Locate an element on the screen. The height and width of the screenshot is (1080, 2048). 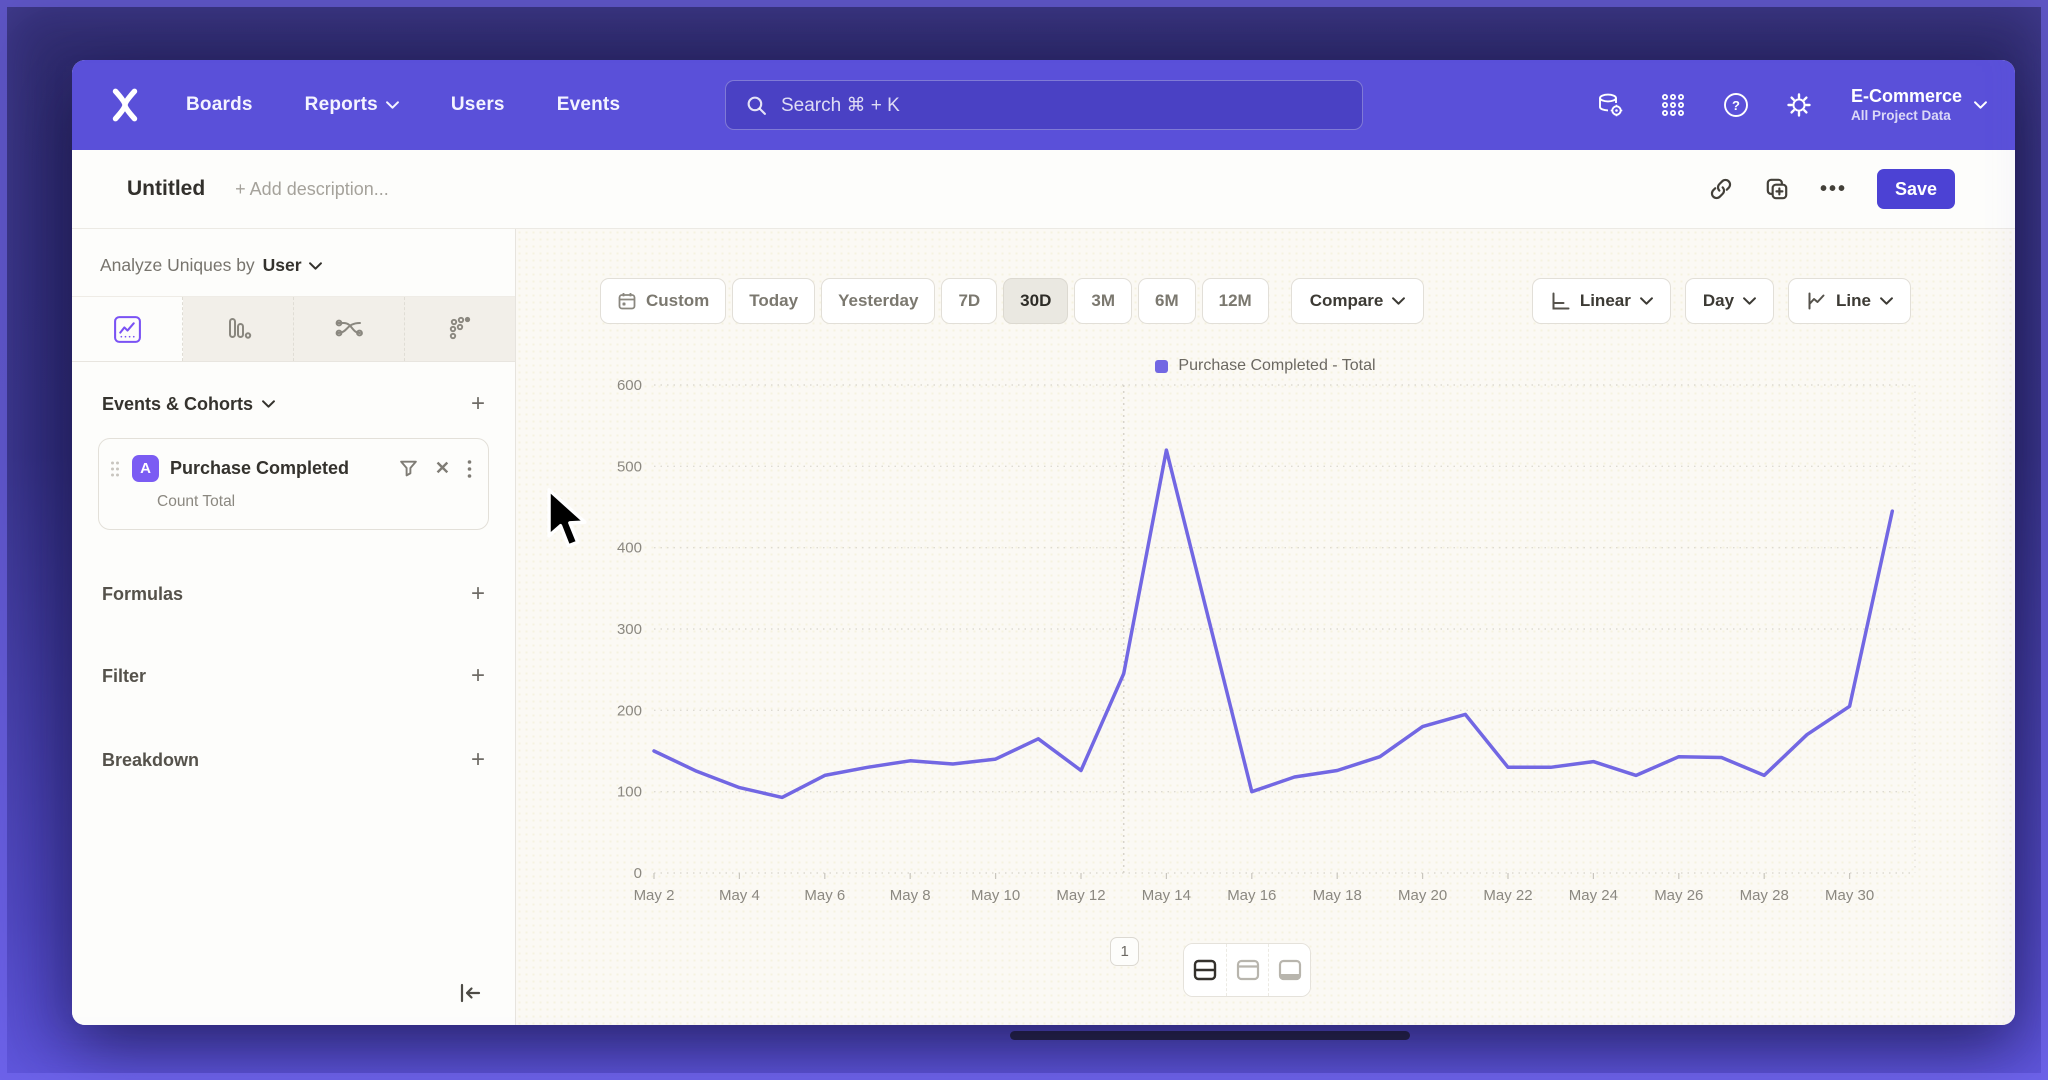
range-label: Today is located at coordinates (774, 300).